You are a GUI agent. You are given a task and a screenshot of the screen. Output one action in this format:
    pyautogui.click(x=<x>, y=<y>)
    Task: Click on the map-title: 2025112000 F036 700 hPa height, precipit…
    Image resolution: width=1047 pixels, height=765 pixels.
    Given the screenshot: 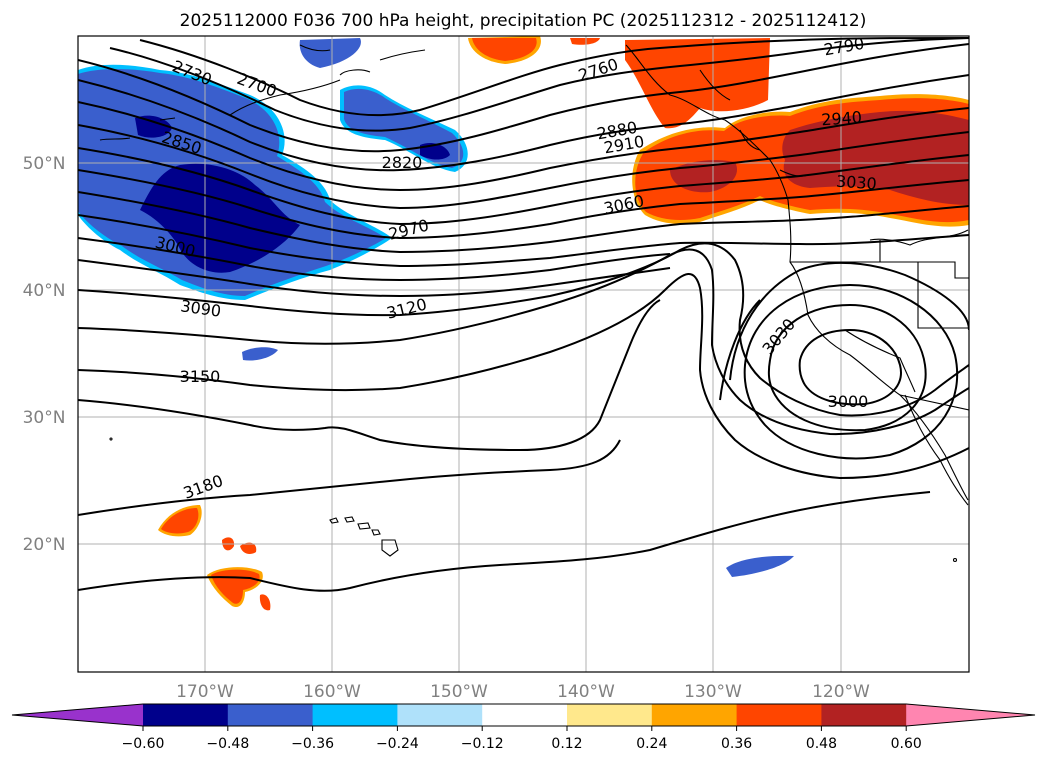 What is the action you would take?
    pyautogui.click(x=523, y=21)
    